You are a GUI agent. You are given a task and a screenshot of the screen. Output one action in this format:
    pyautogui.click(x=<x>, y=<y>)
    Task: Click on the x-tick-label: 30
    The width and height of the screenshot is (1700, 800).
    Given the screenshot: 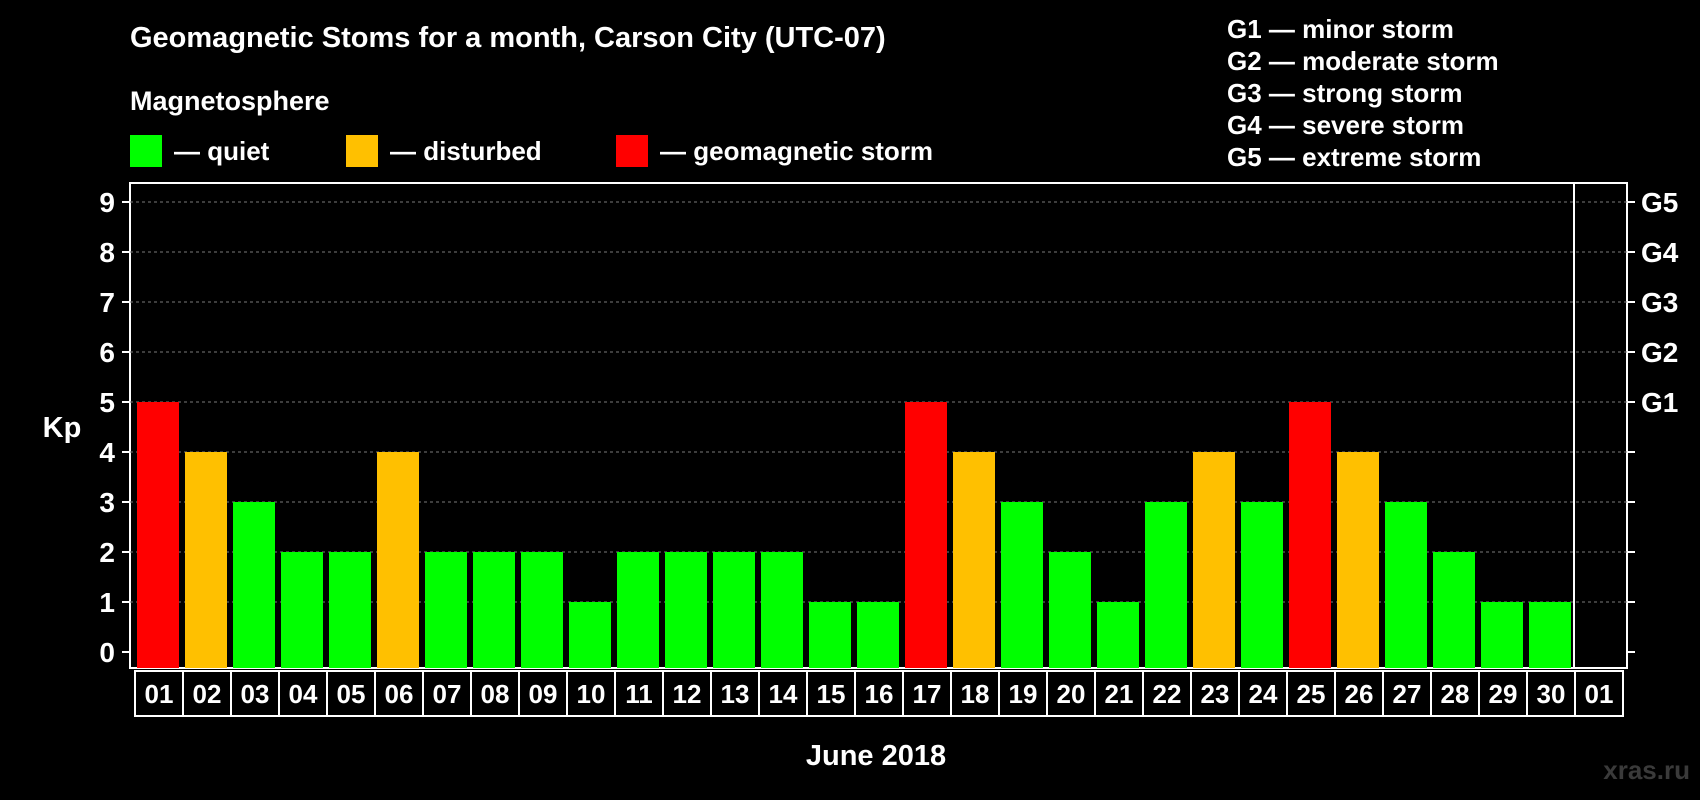 What is the action you would take?
    pyautogui.click(x=1551, y=694)
    